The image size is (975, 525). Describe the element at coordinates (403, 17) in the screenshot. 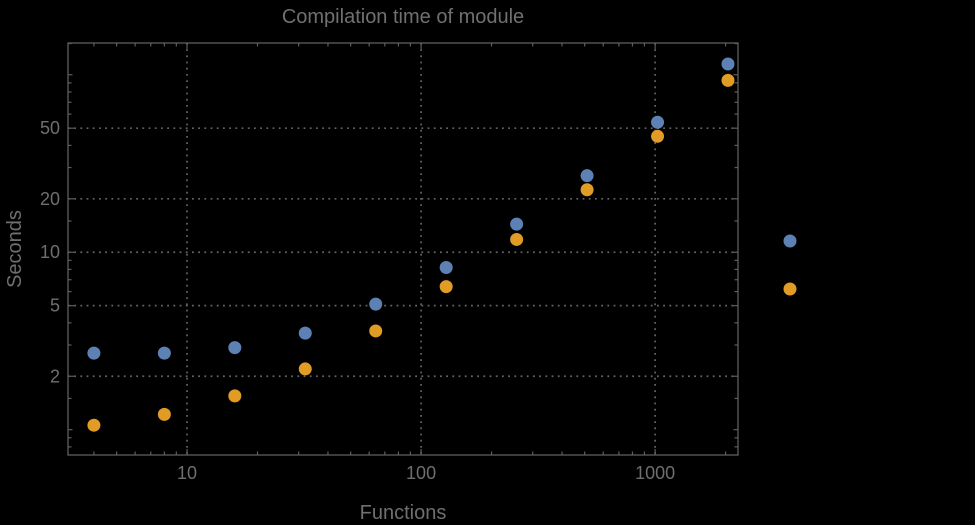

I see `chart-title: Compilation time of module` at that location.